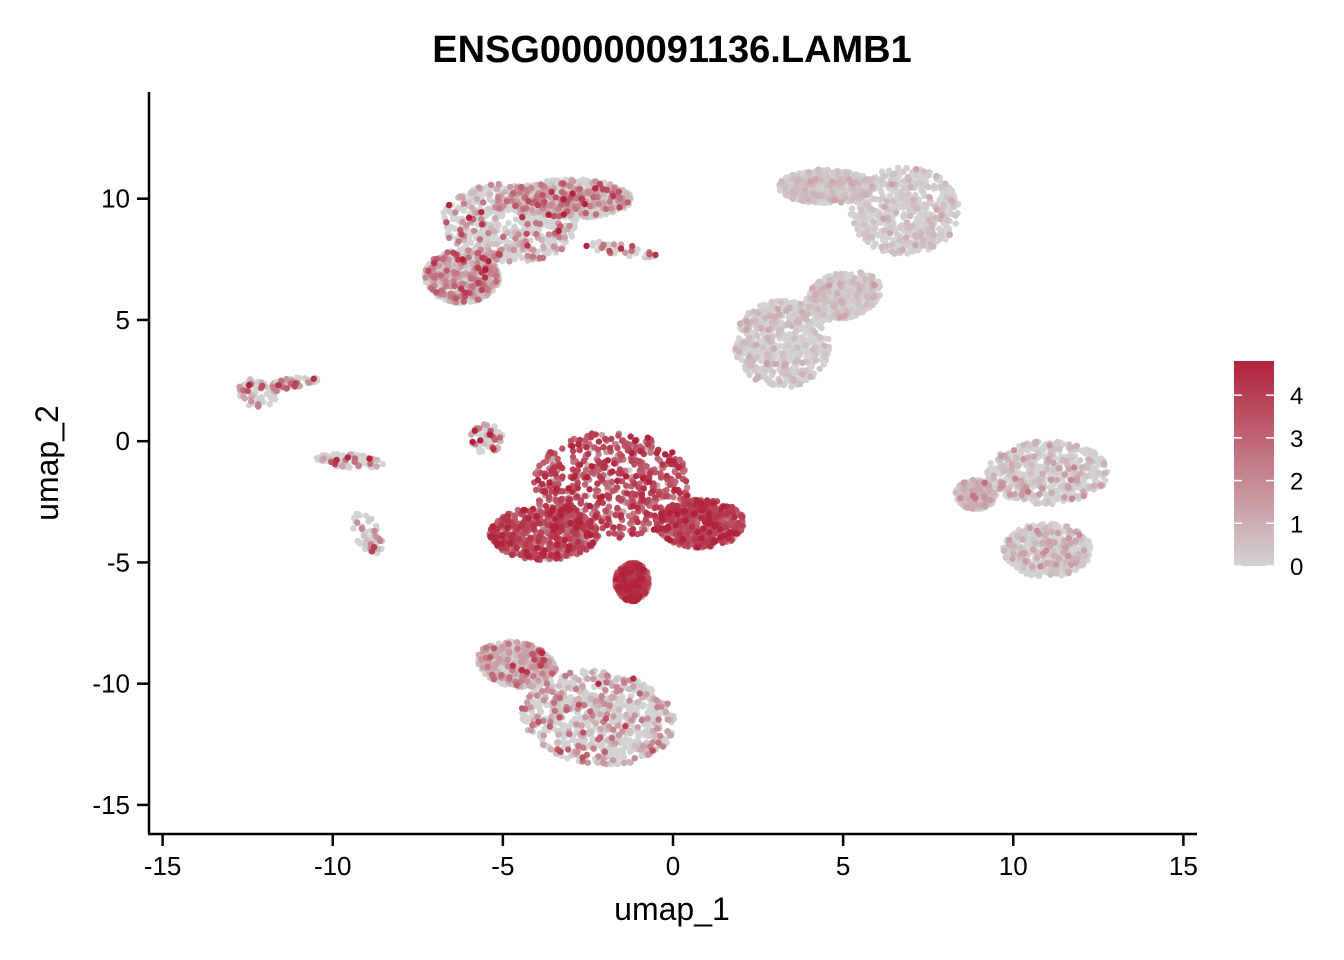 The width and height of the screenshot is (1344, 960). Describe the element at coordinates (672, 50) in the screenshot. I see `chart-title: ENSG00000091136.LAMB1` at that location.